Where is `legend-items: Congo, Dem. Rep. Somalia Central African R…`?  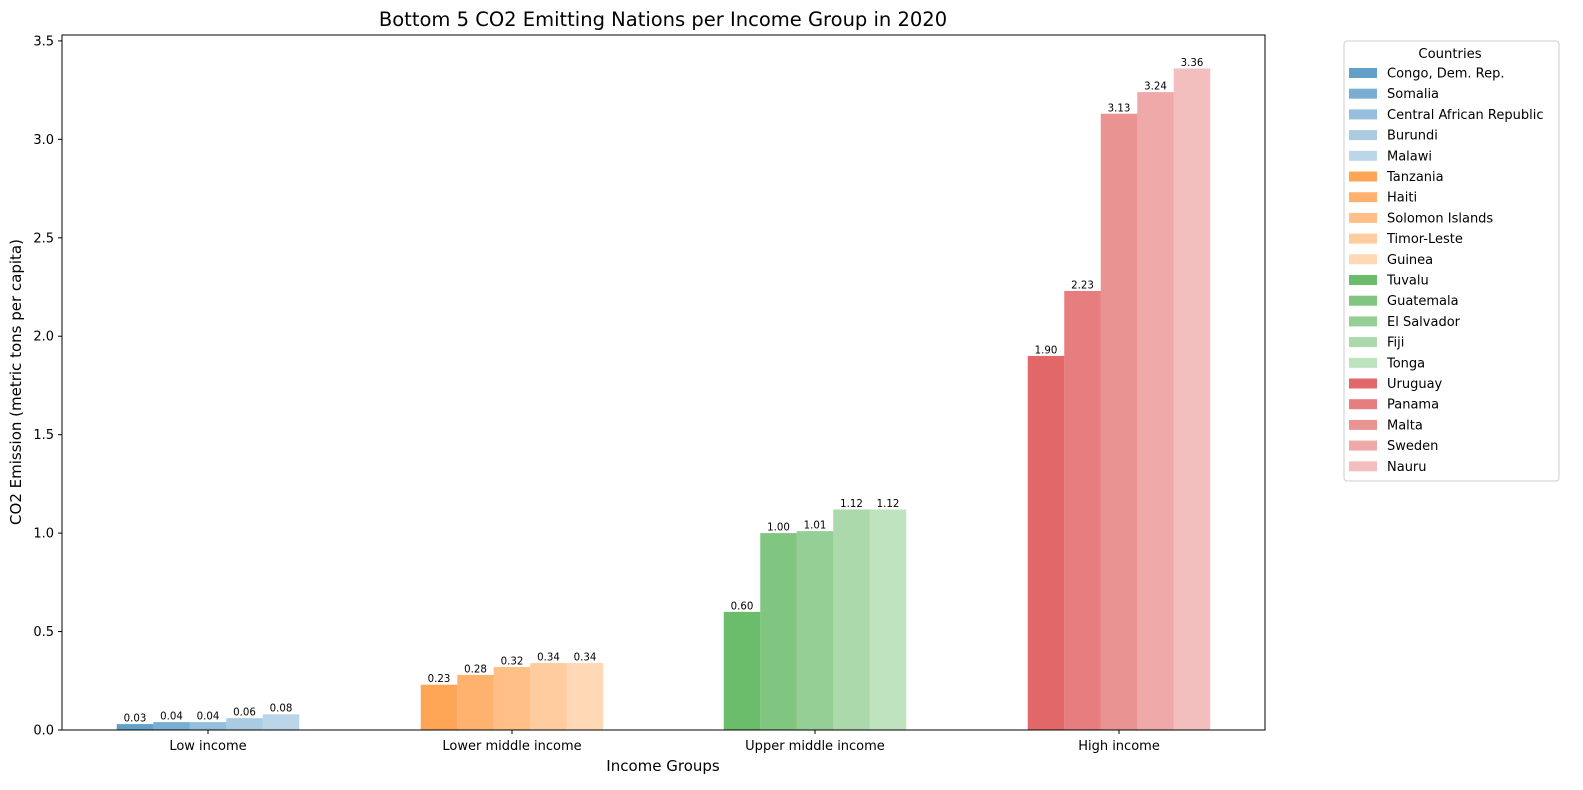 legend-items: Congo, Dem. Rep. Somalia Central African R… is located at coordinates (1446, 271).